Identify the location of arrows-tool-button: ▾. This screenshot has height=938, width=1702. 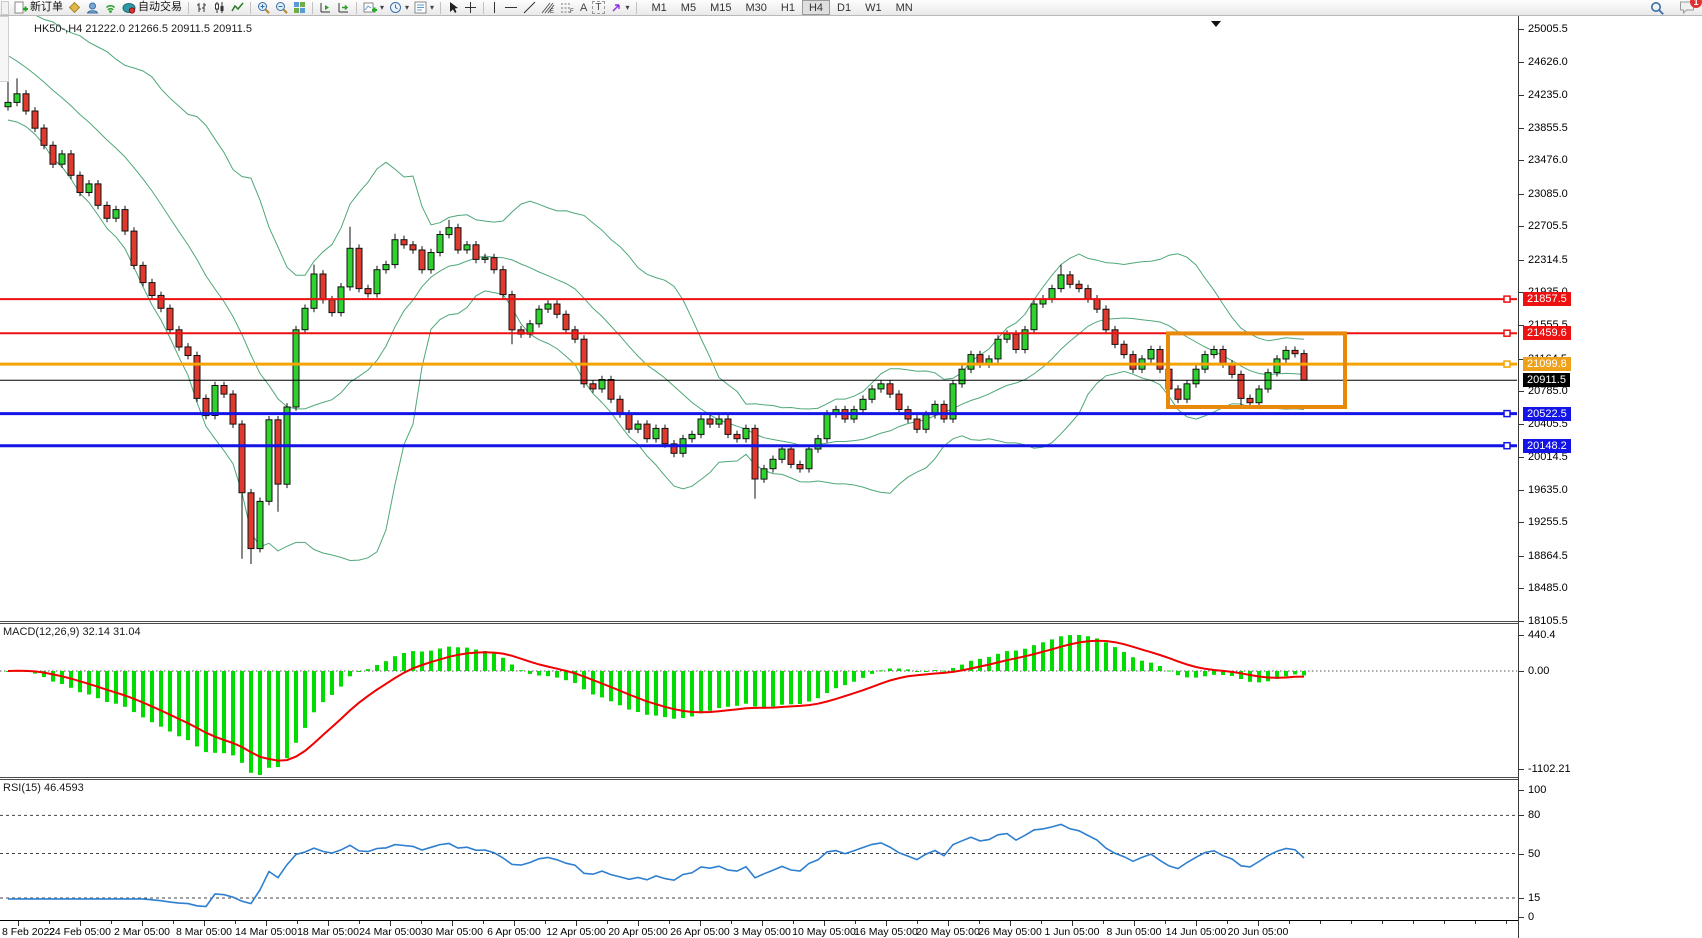
(620, 7).